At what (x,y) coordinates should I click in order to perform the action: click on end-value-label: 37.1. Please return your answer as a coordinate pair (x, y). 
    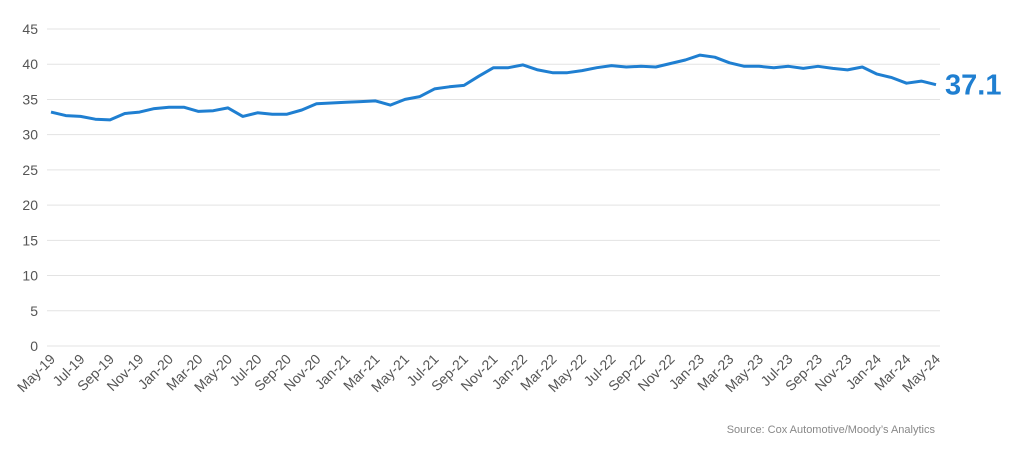
    Looking at the image, I should click on (973, 86).